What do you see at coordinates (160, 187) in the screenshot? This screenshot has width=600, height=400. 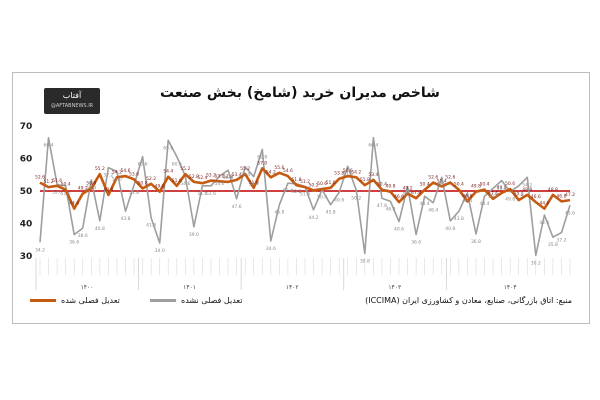 I see `data-label-seasonal-14: 49.8` at bounding box center [160, 187].